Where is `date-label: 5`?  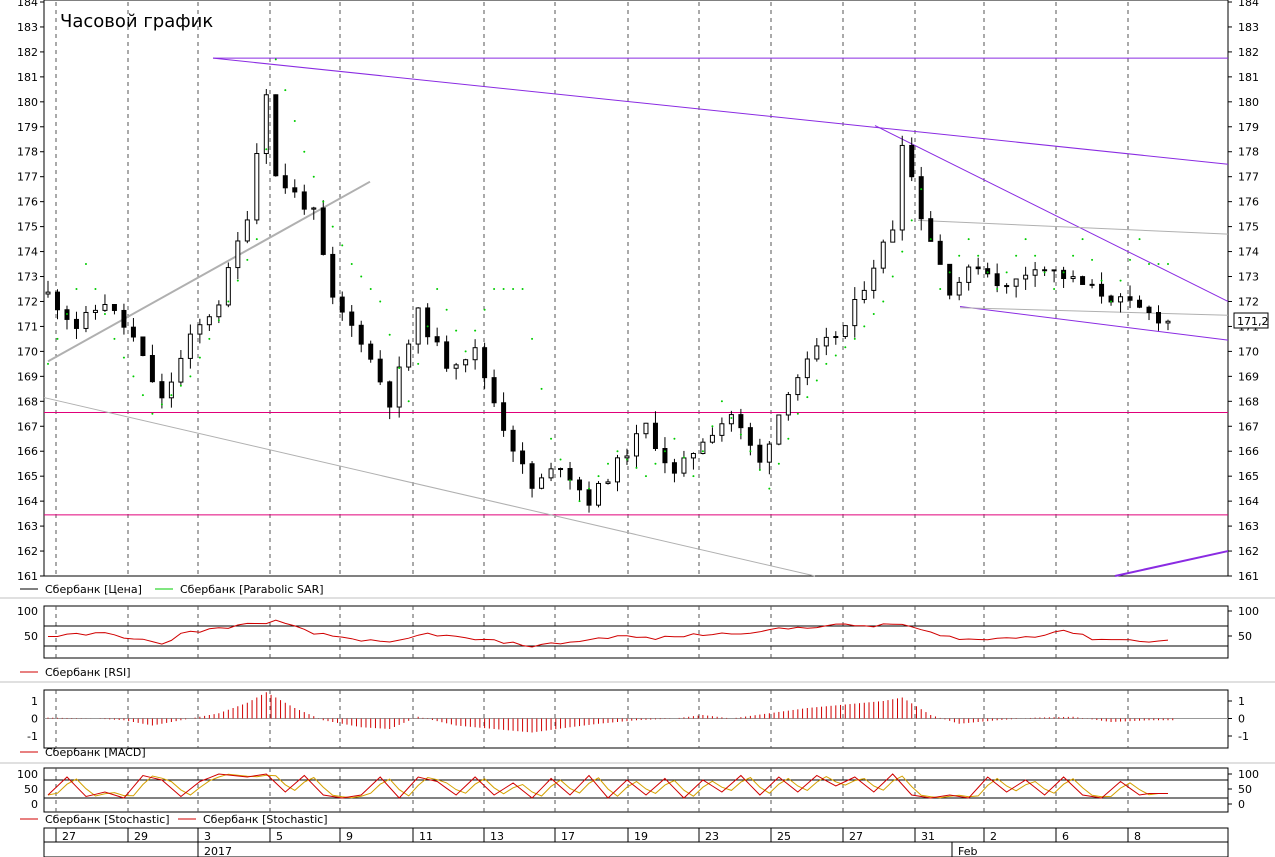
date-label: 5 is located at coordinates (279, 836).